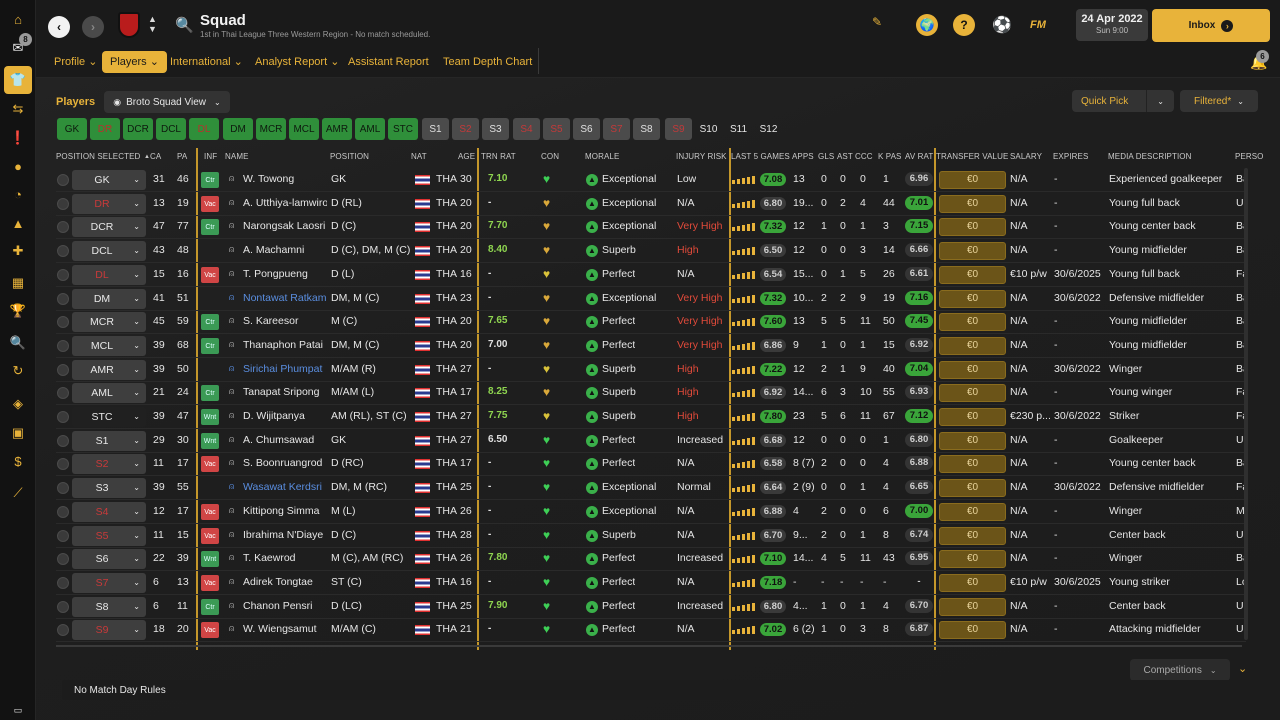 The width and height of the screenshot is (1280, 720). What do you see at coordinates (109, 204) in the screenshot?
I see `position-select: DR ⌄` at bounding box center [109, 204].